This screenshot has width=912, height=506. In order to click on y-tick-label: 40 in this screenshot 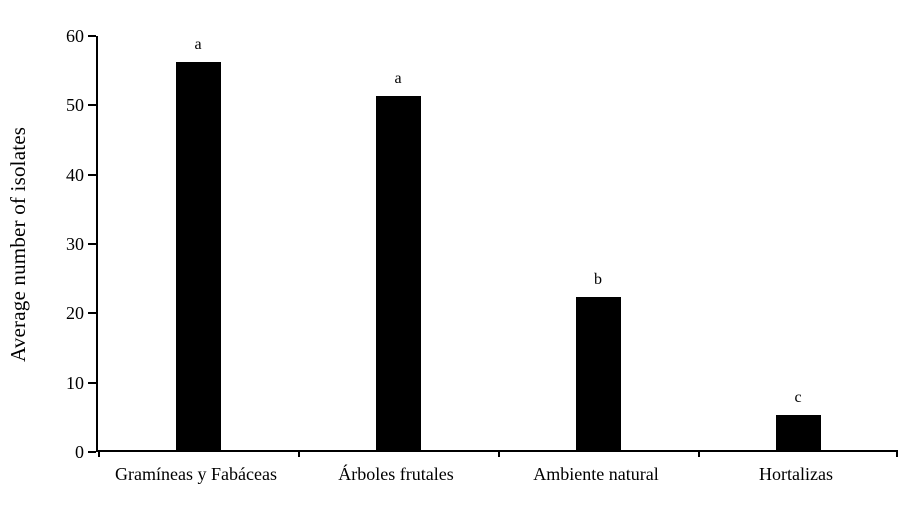, I will do `click(75, 174)`.